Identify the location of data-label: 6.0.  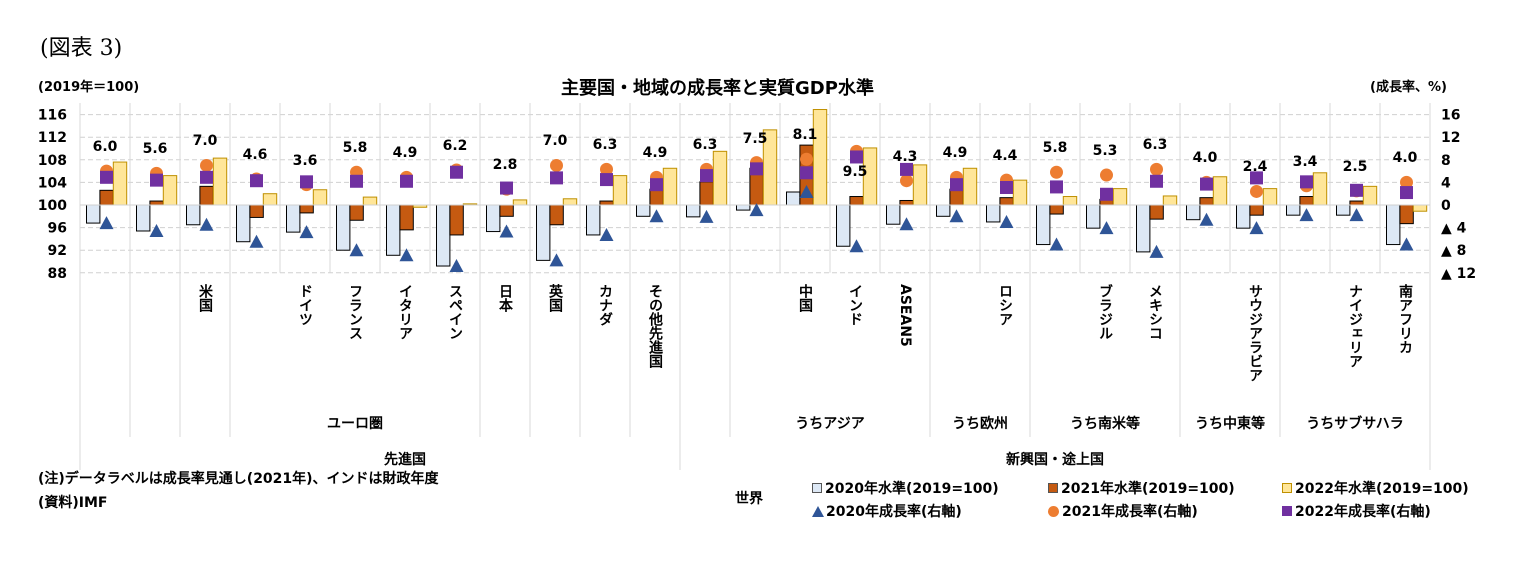
(105, 147).